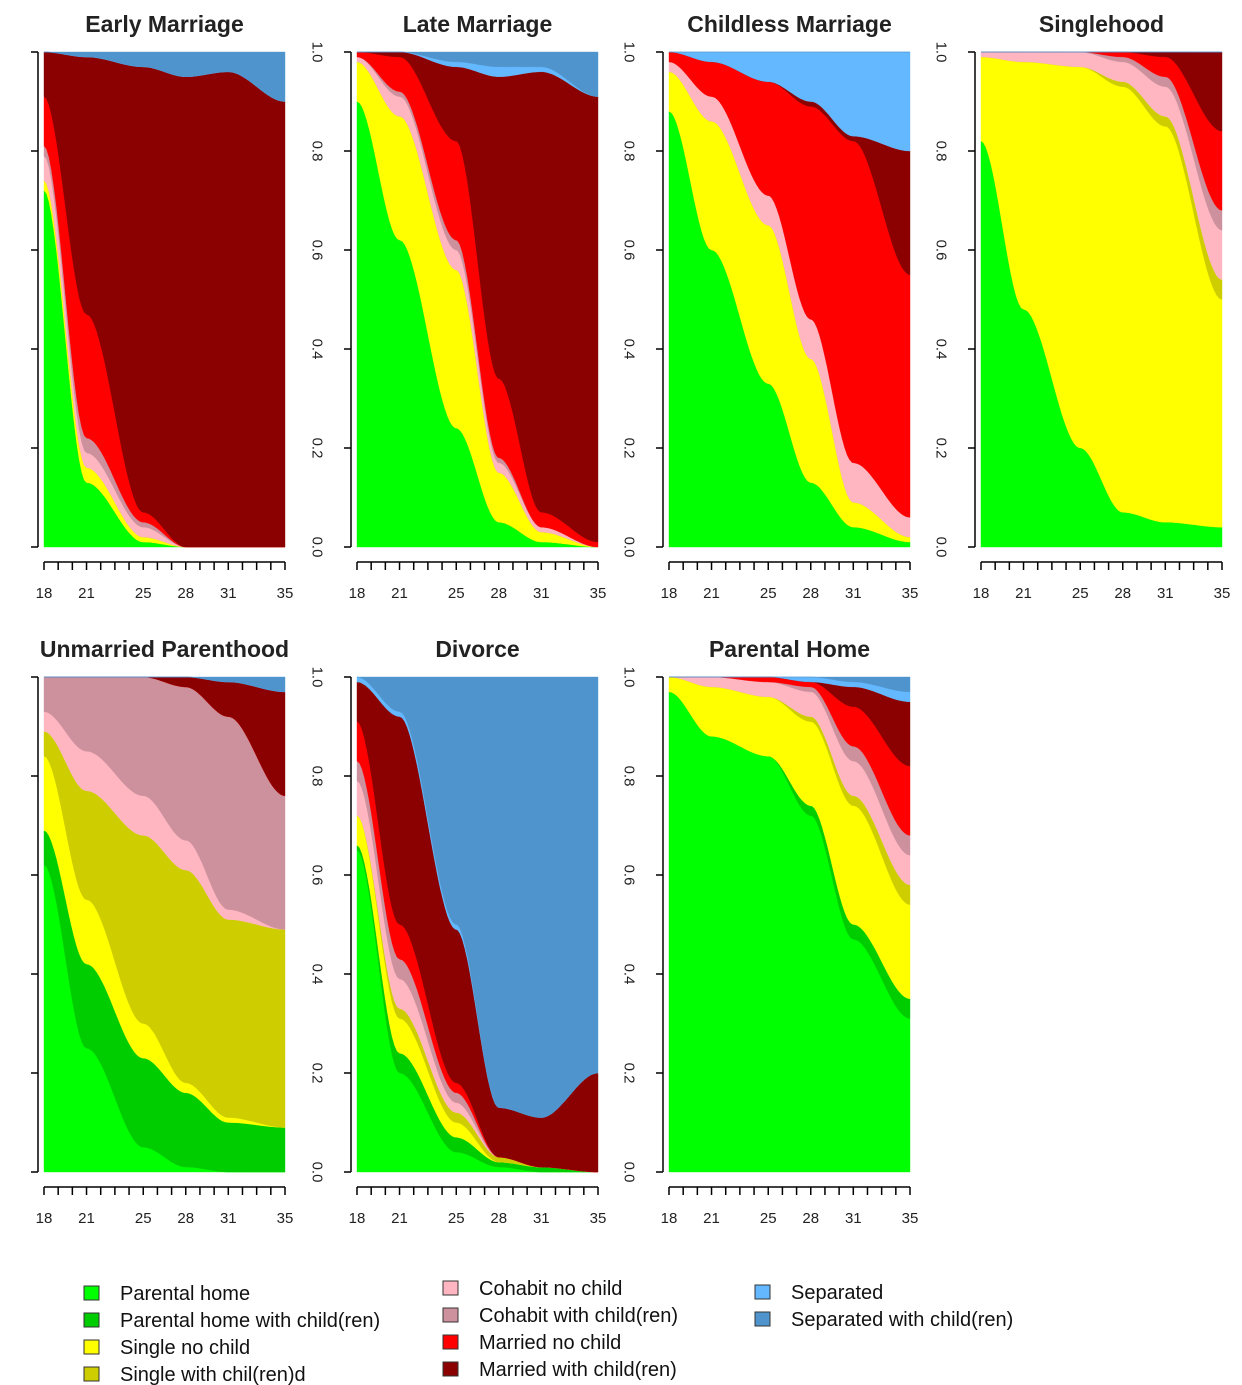 The height and width of the screenshot is (1385, 1242). I want to click on legend-item-separated-with-child-ren: Separated with child(ren), so click(883, 1320).